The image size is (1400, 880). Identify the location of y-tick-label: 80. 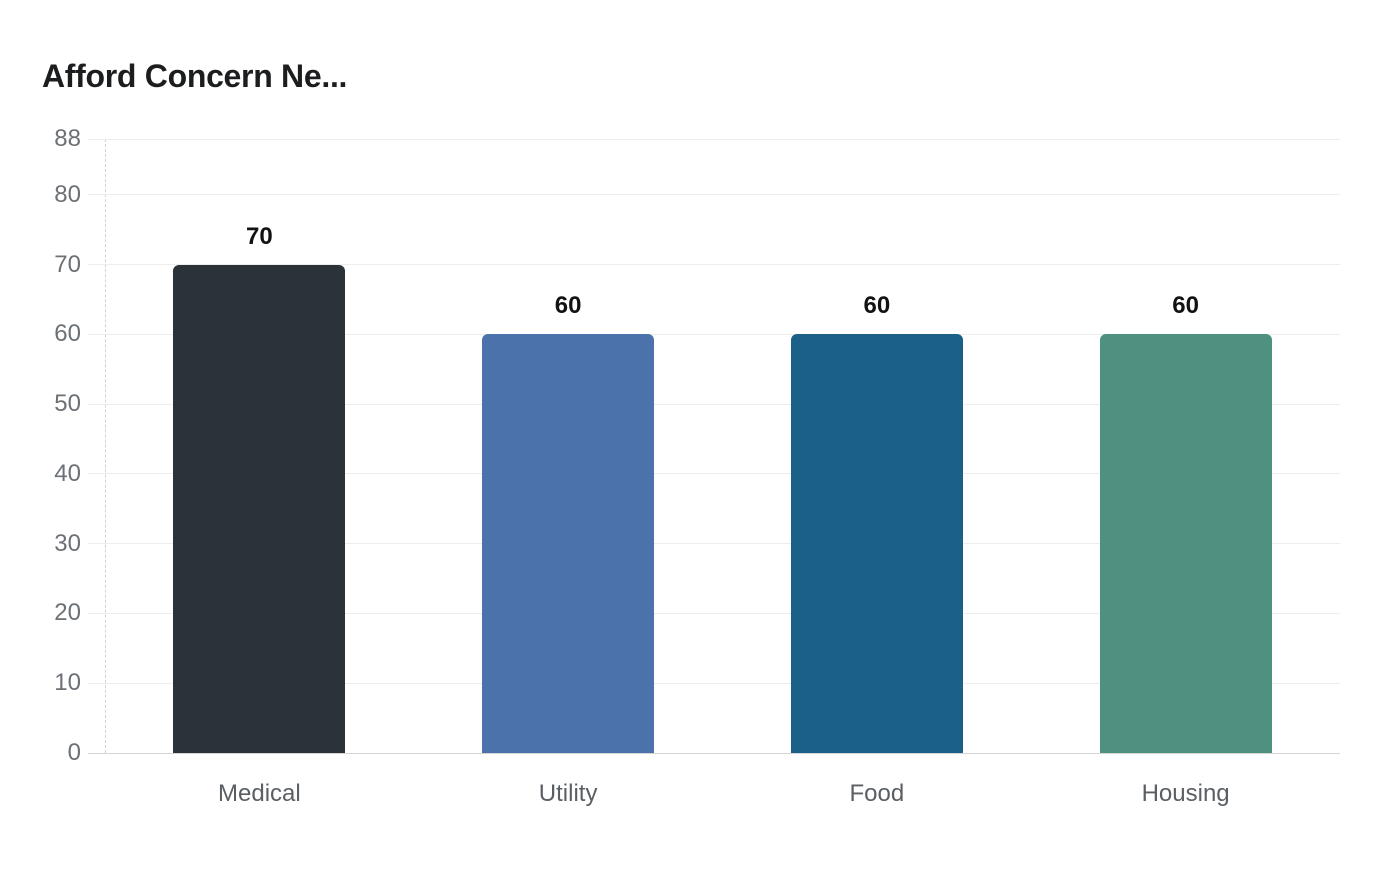
(67, 194).